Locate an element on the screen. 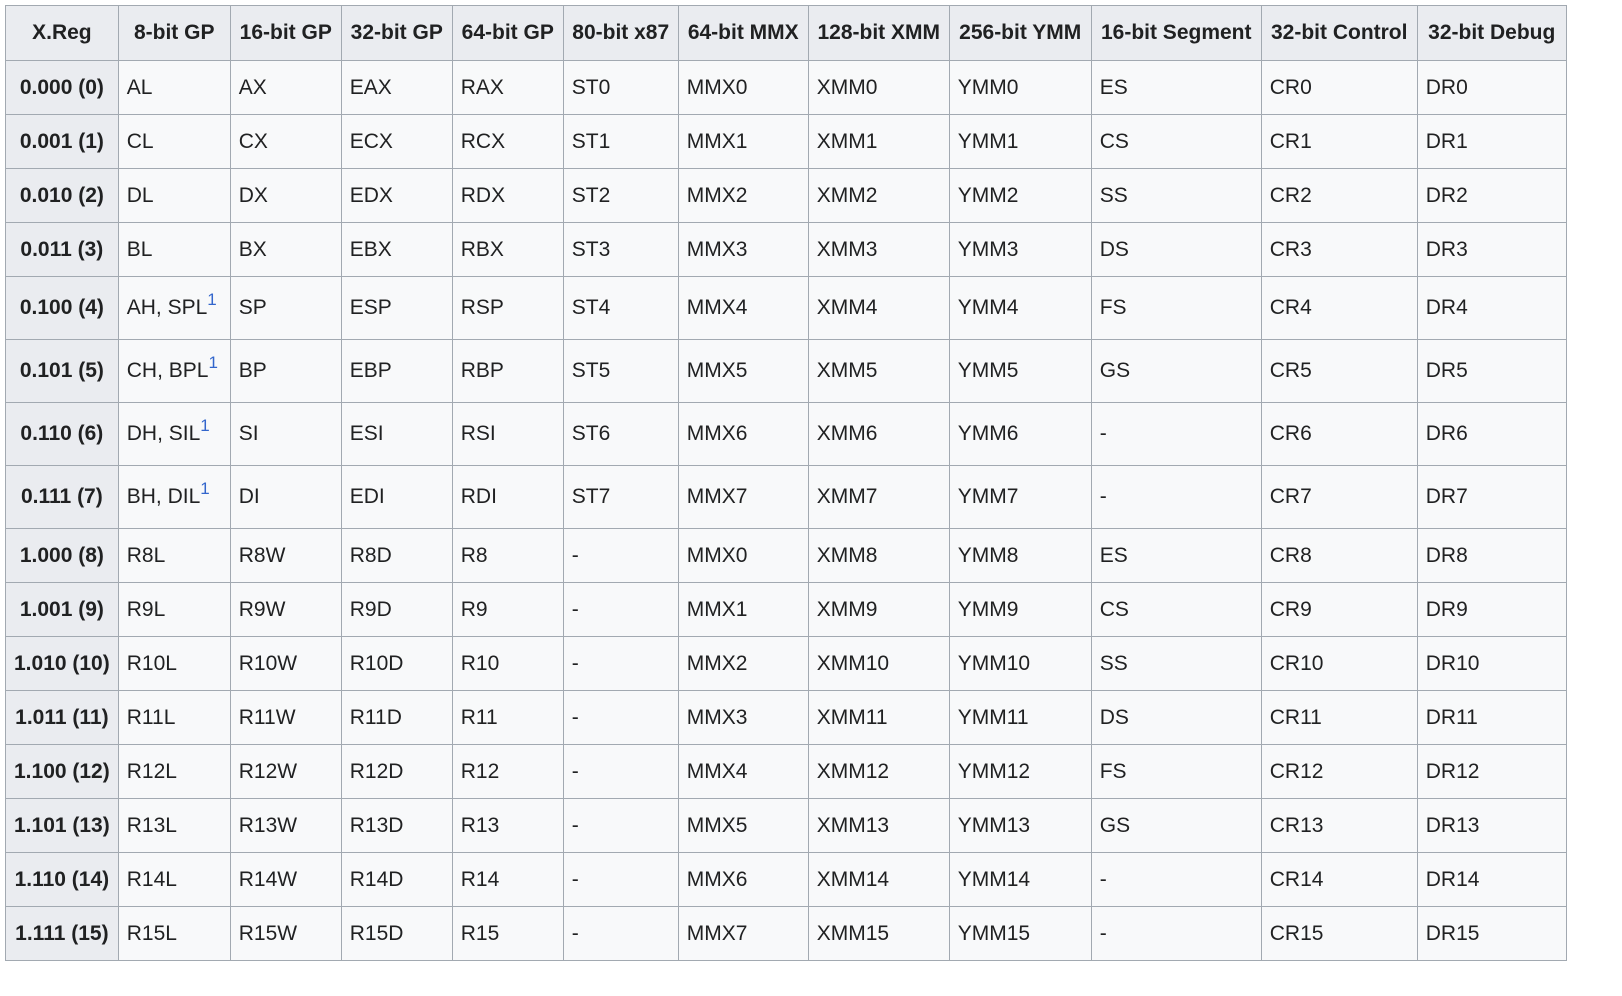  gp8-cell: DH, SIL1 is located at coordinates (174, 434).